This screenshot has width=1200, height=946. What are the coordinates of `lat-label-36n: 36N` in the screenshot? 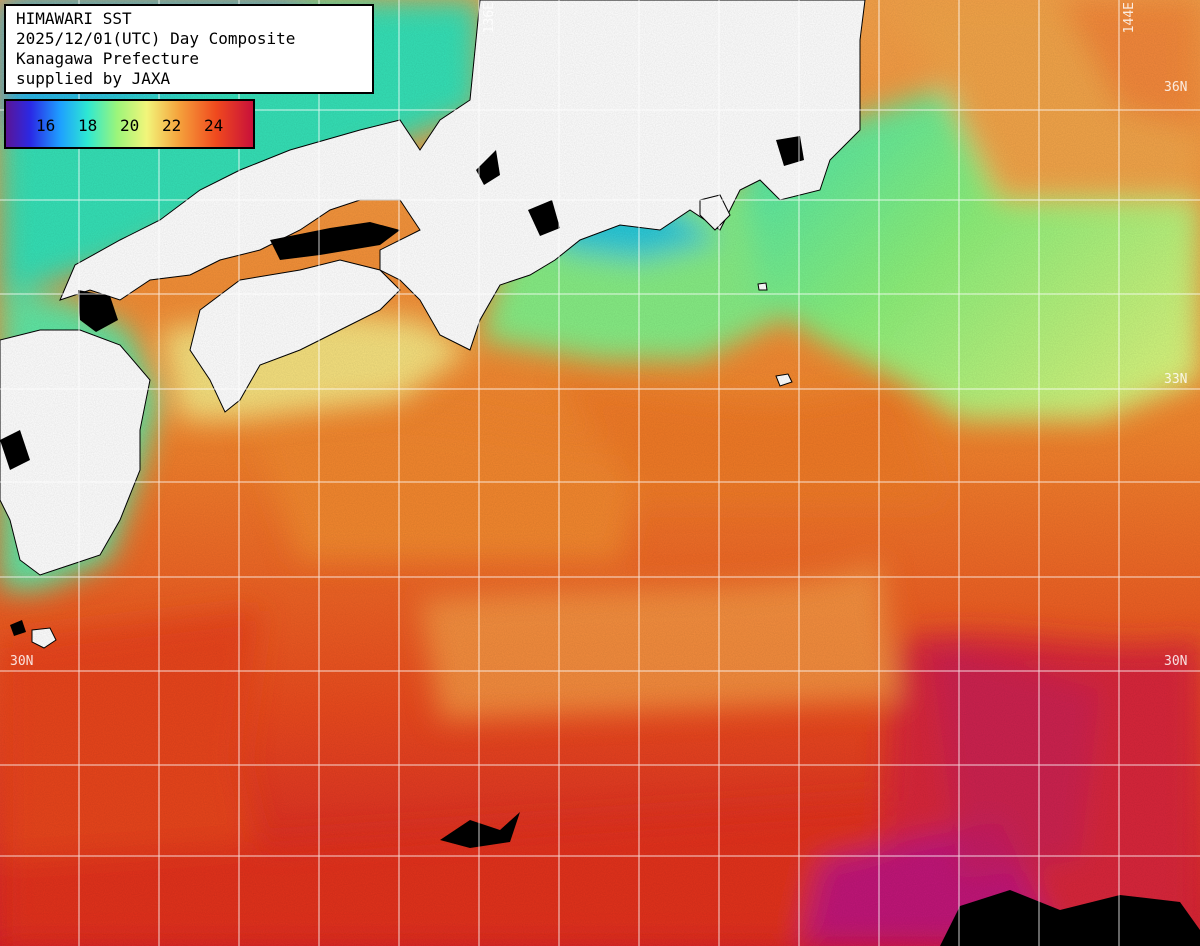 It's located at (1176, 87).